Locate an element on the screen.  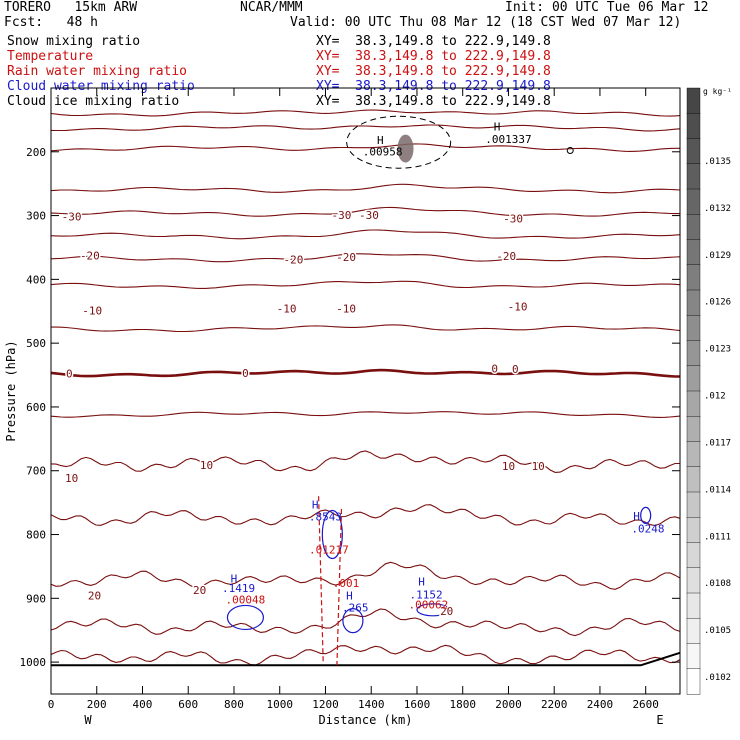
x-tick-label-4: 800 is located at coordinates (234, 704).